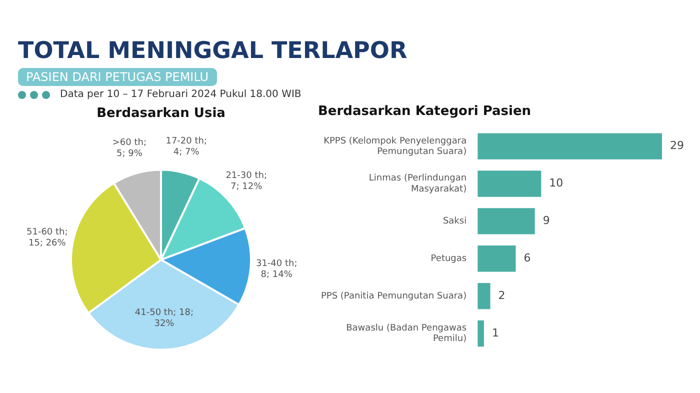 This screenshot has width=700, height=393. What do you see at coordinates (187, 147) in the screenshot?
I see `slice-label: 17-20 th; 4; 7%` at bounding box center [187, 147].